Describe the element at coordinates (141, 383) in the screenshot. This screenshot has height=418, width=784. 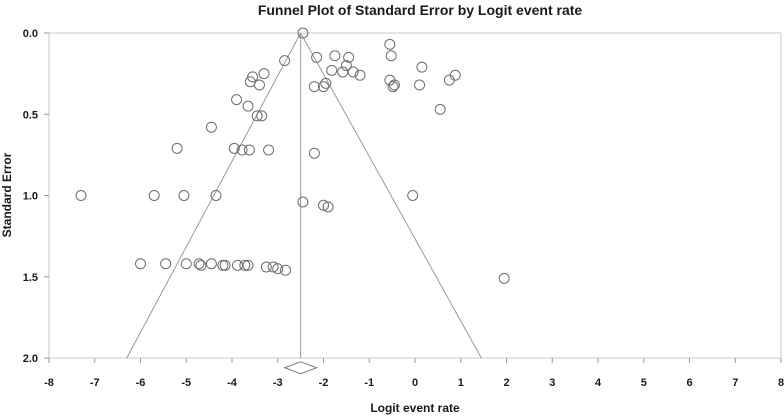
I see `x-tick-label: -6` at that location.